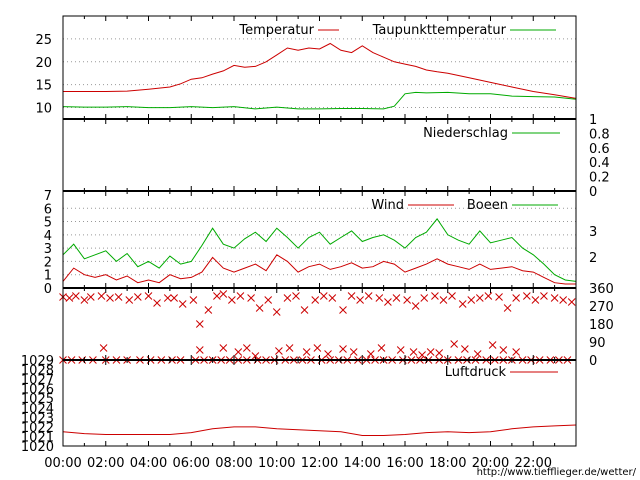 The image size is (640, 480). Describe the element at coordinates (593, 258) in the screenshot. I see `wind-right-tick-label: 2` at that location.